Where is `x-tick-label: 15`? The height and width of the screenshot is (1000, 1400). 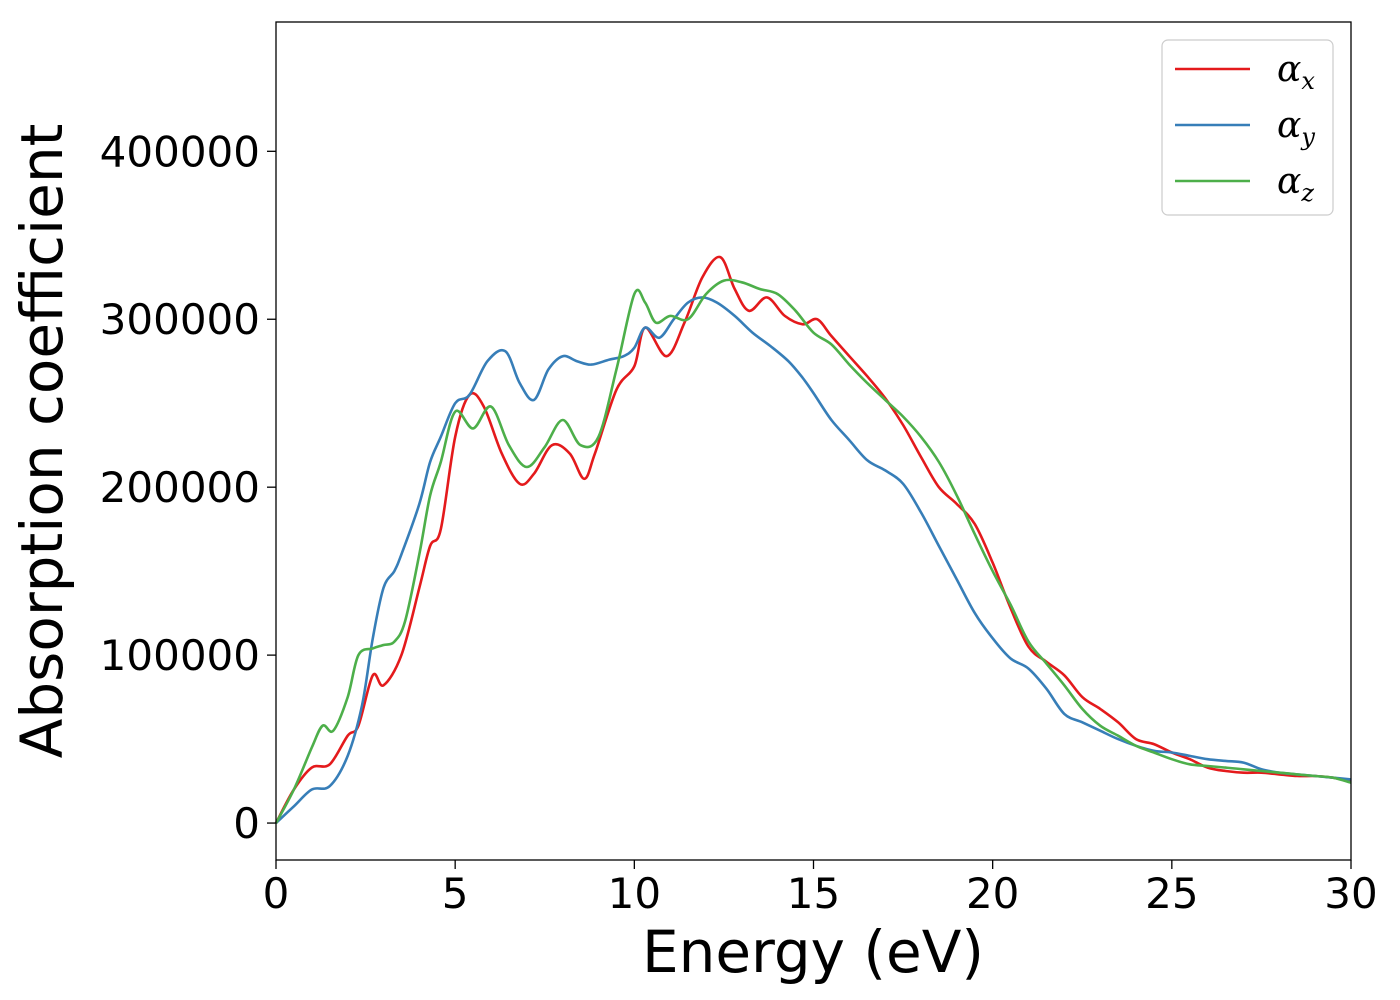
x-tick-label: 15 is located at coordinates (813, 893).